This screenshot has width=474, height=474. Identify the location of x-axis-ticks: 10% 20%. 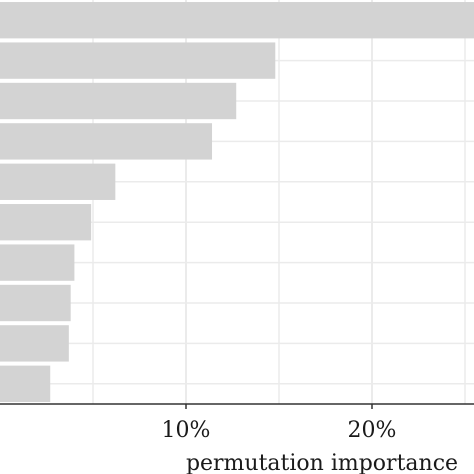
(279, 423).